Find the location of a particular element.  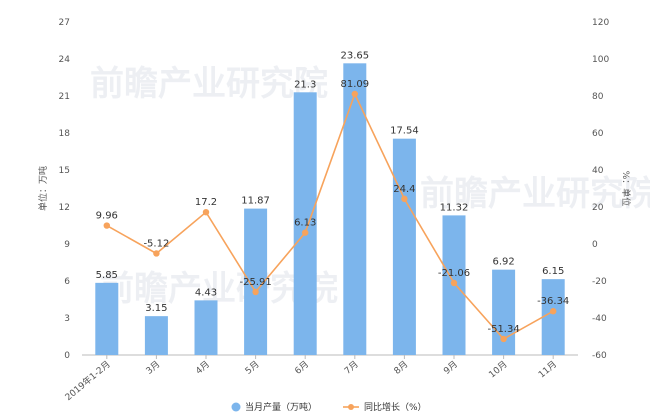

y-left-tick-label: 6 is located at coordinates (67, 282).